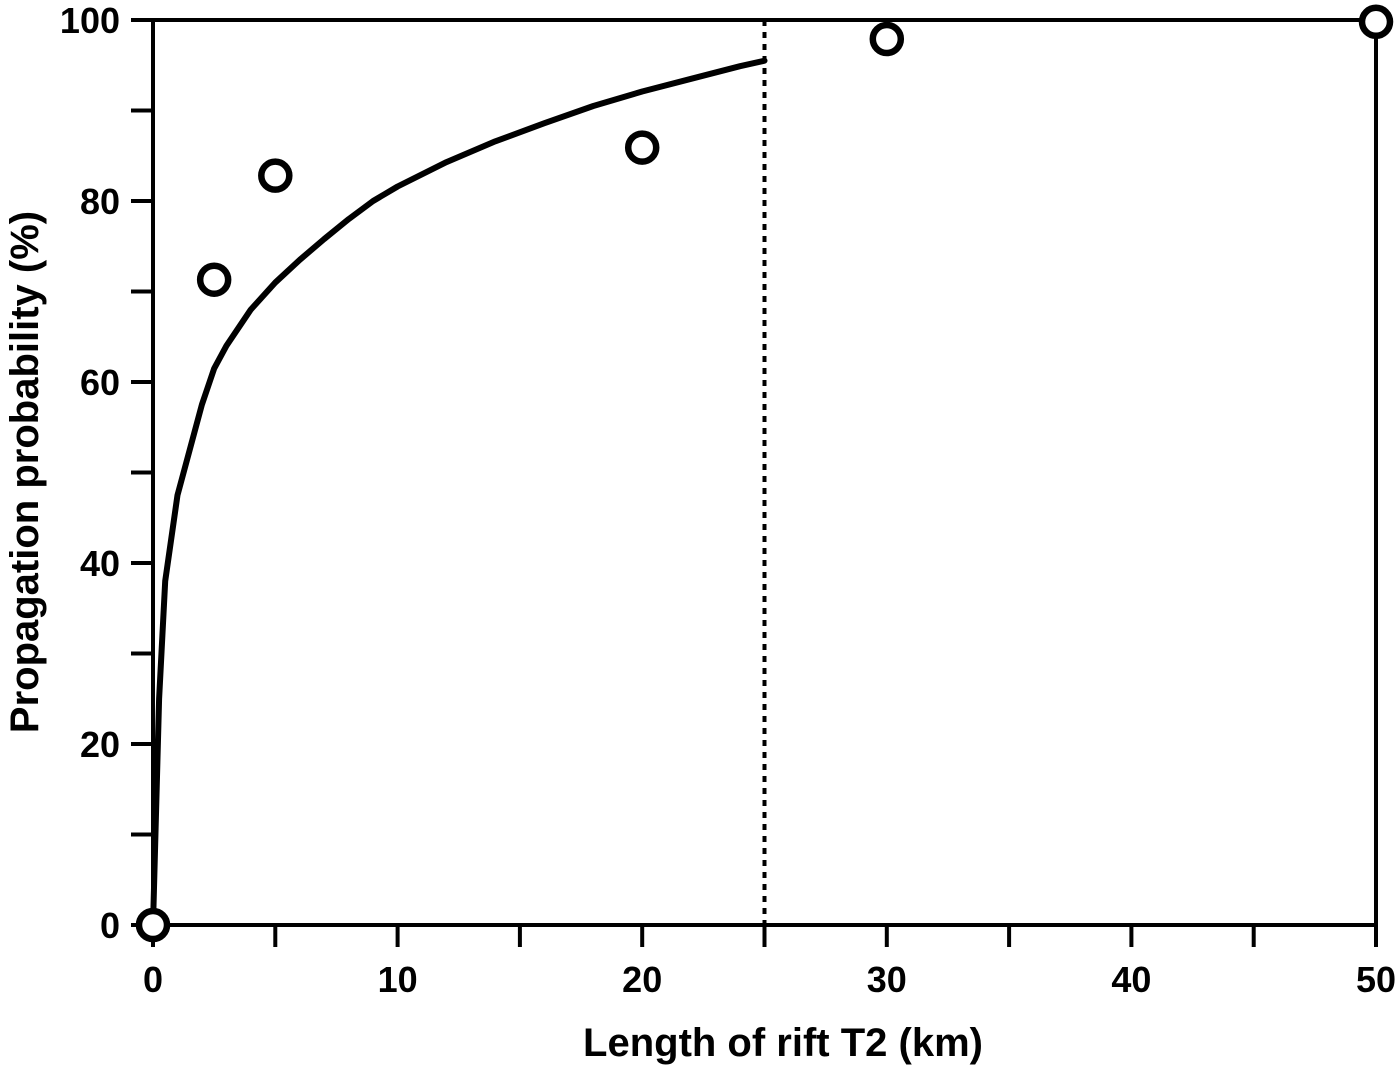  I want to click on y-tick-label-0: 0, so click(110, 925).